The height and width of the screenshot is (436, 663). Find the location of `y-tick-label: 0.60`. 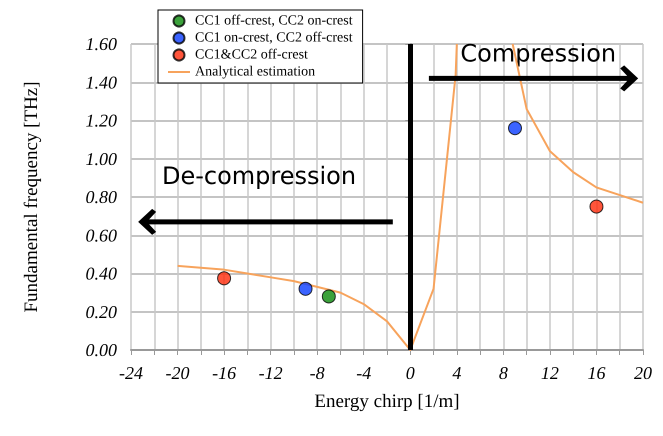

y-tick-label: 0.60 is located at coordinates (101, 235).